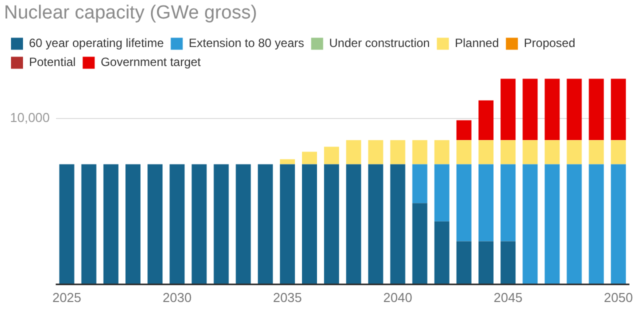  What do you see at coordinates (508, 297) in the screenshot?
I see `x-tick-label: 2045` at bounding box center [508, 297].